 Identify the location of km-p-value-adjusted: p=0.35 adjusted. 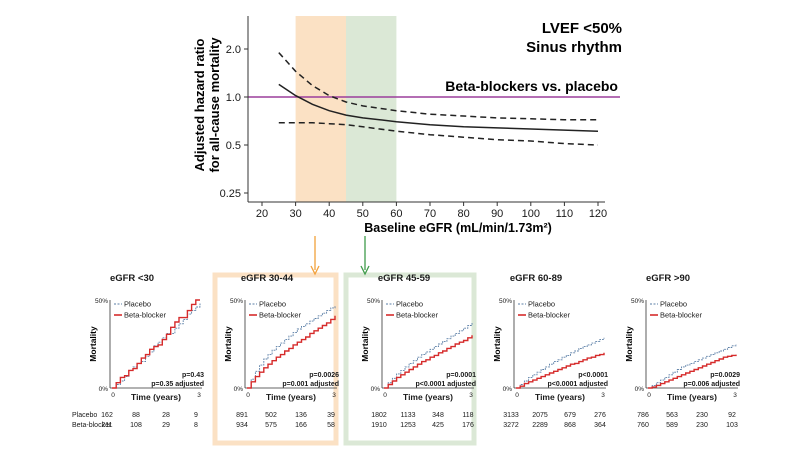
(177, 384).